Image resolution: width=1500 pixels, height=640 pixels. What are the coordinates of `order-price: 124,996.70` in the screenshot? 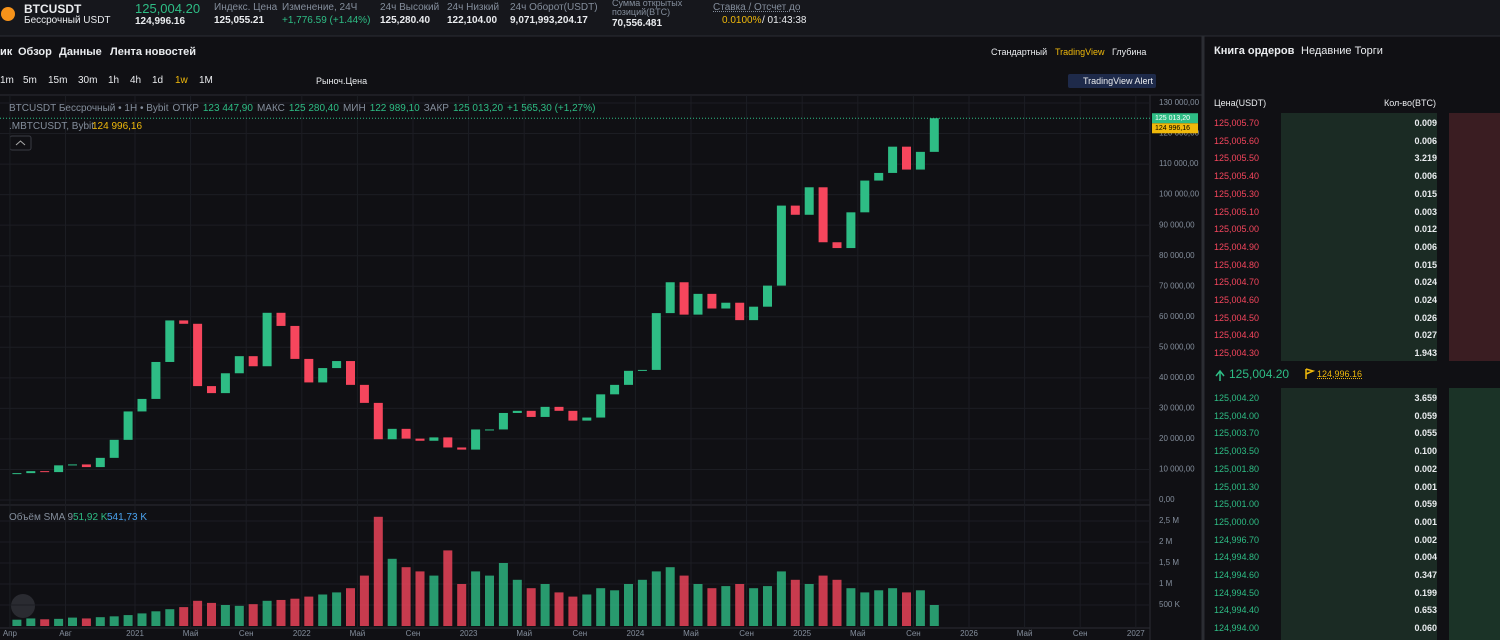 It's located at (1237, 539).